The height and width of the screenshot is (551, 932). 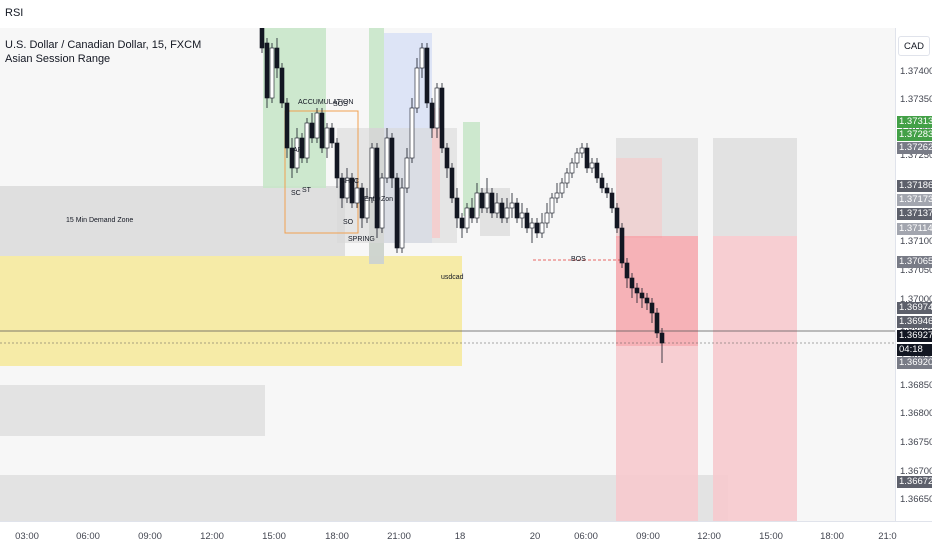 I want to click on time-label: 03:00, so click(x=27, y=536).